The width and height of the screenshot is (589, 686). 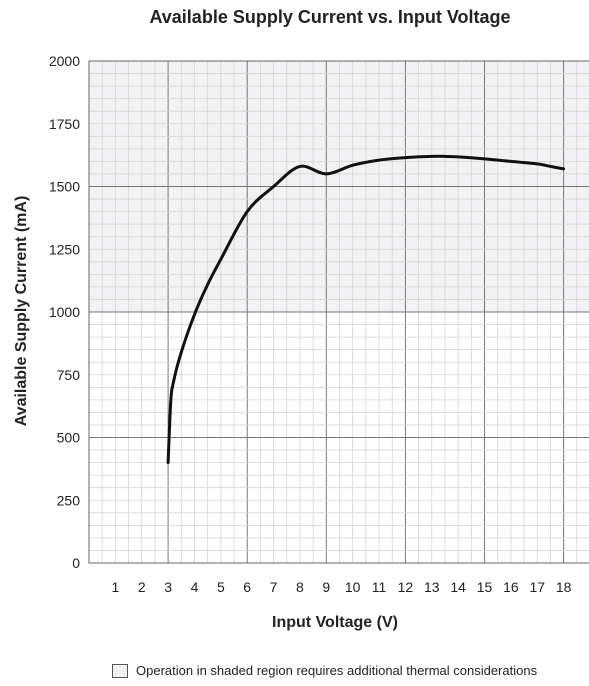 What do you see at coordinates (195, 587) in the screenshot?
I see `x-tick-label: 4` at bounding box center [195, 587].